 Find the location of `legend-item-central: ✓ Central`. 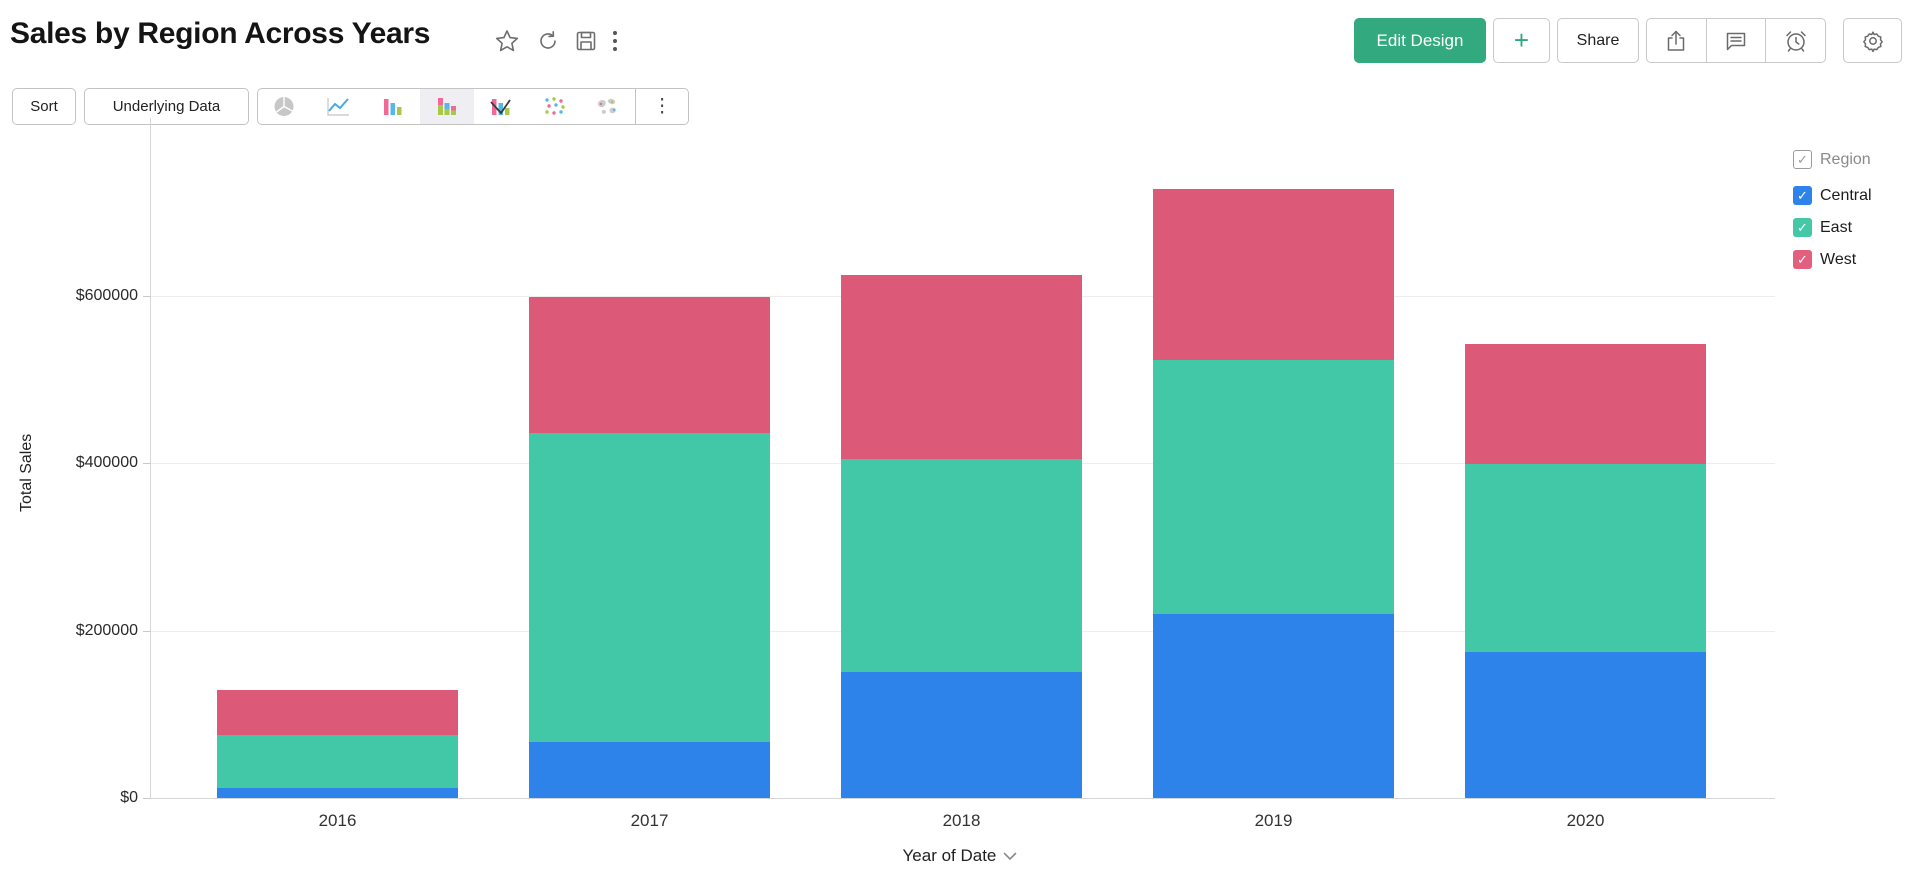

legend-item-central: ✓ Central is located at coordinates (1832, 195).